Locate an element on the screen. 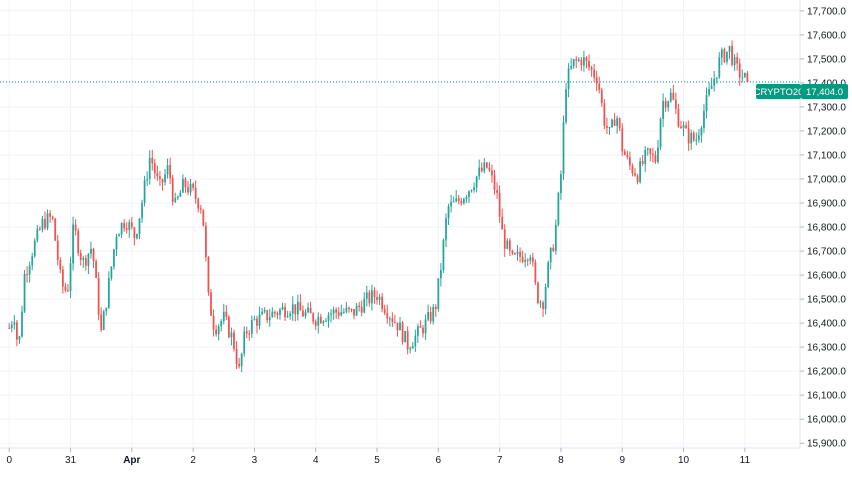  time-axis: 0 31 Apr 2 3 4 5 6 7 8 9 10 11 is located at coordinates (378, 457).